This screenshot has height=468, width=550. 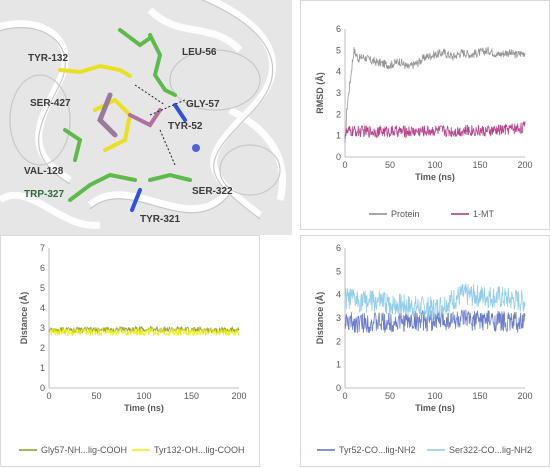 What do you see at coordinates (160, 219) in the screenshot?
I see `residue-label-tyr321: TYR-321` at bounding box center [160, 219].